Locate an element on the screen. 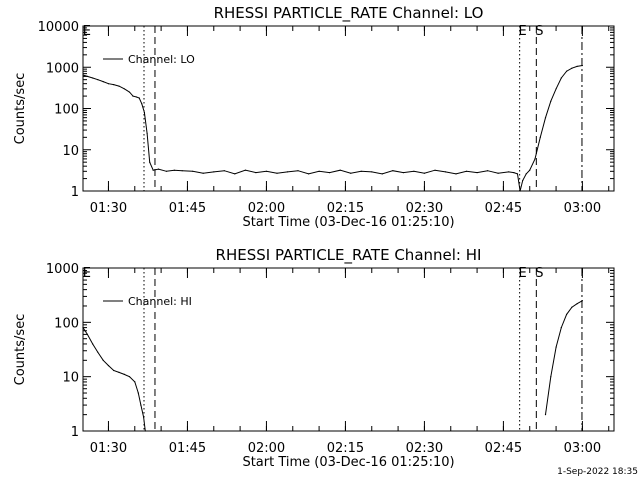  y-axis-label: Counts/sec is located at coordinates (20, 350).